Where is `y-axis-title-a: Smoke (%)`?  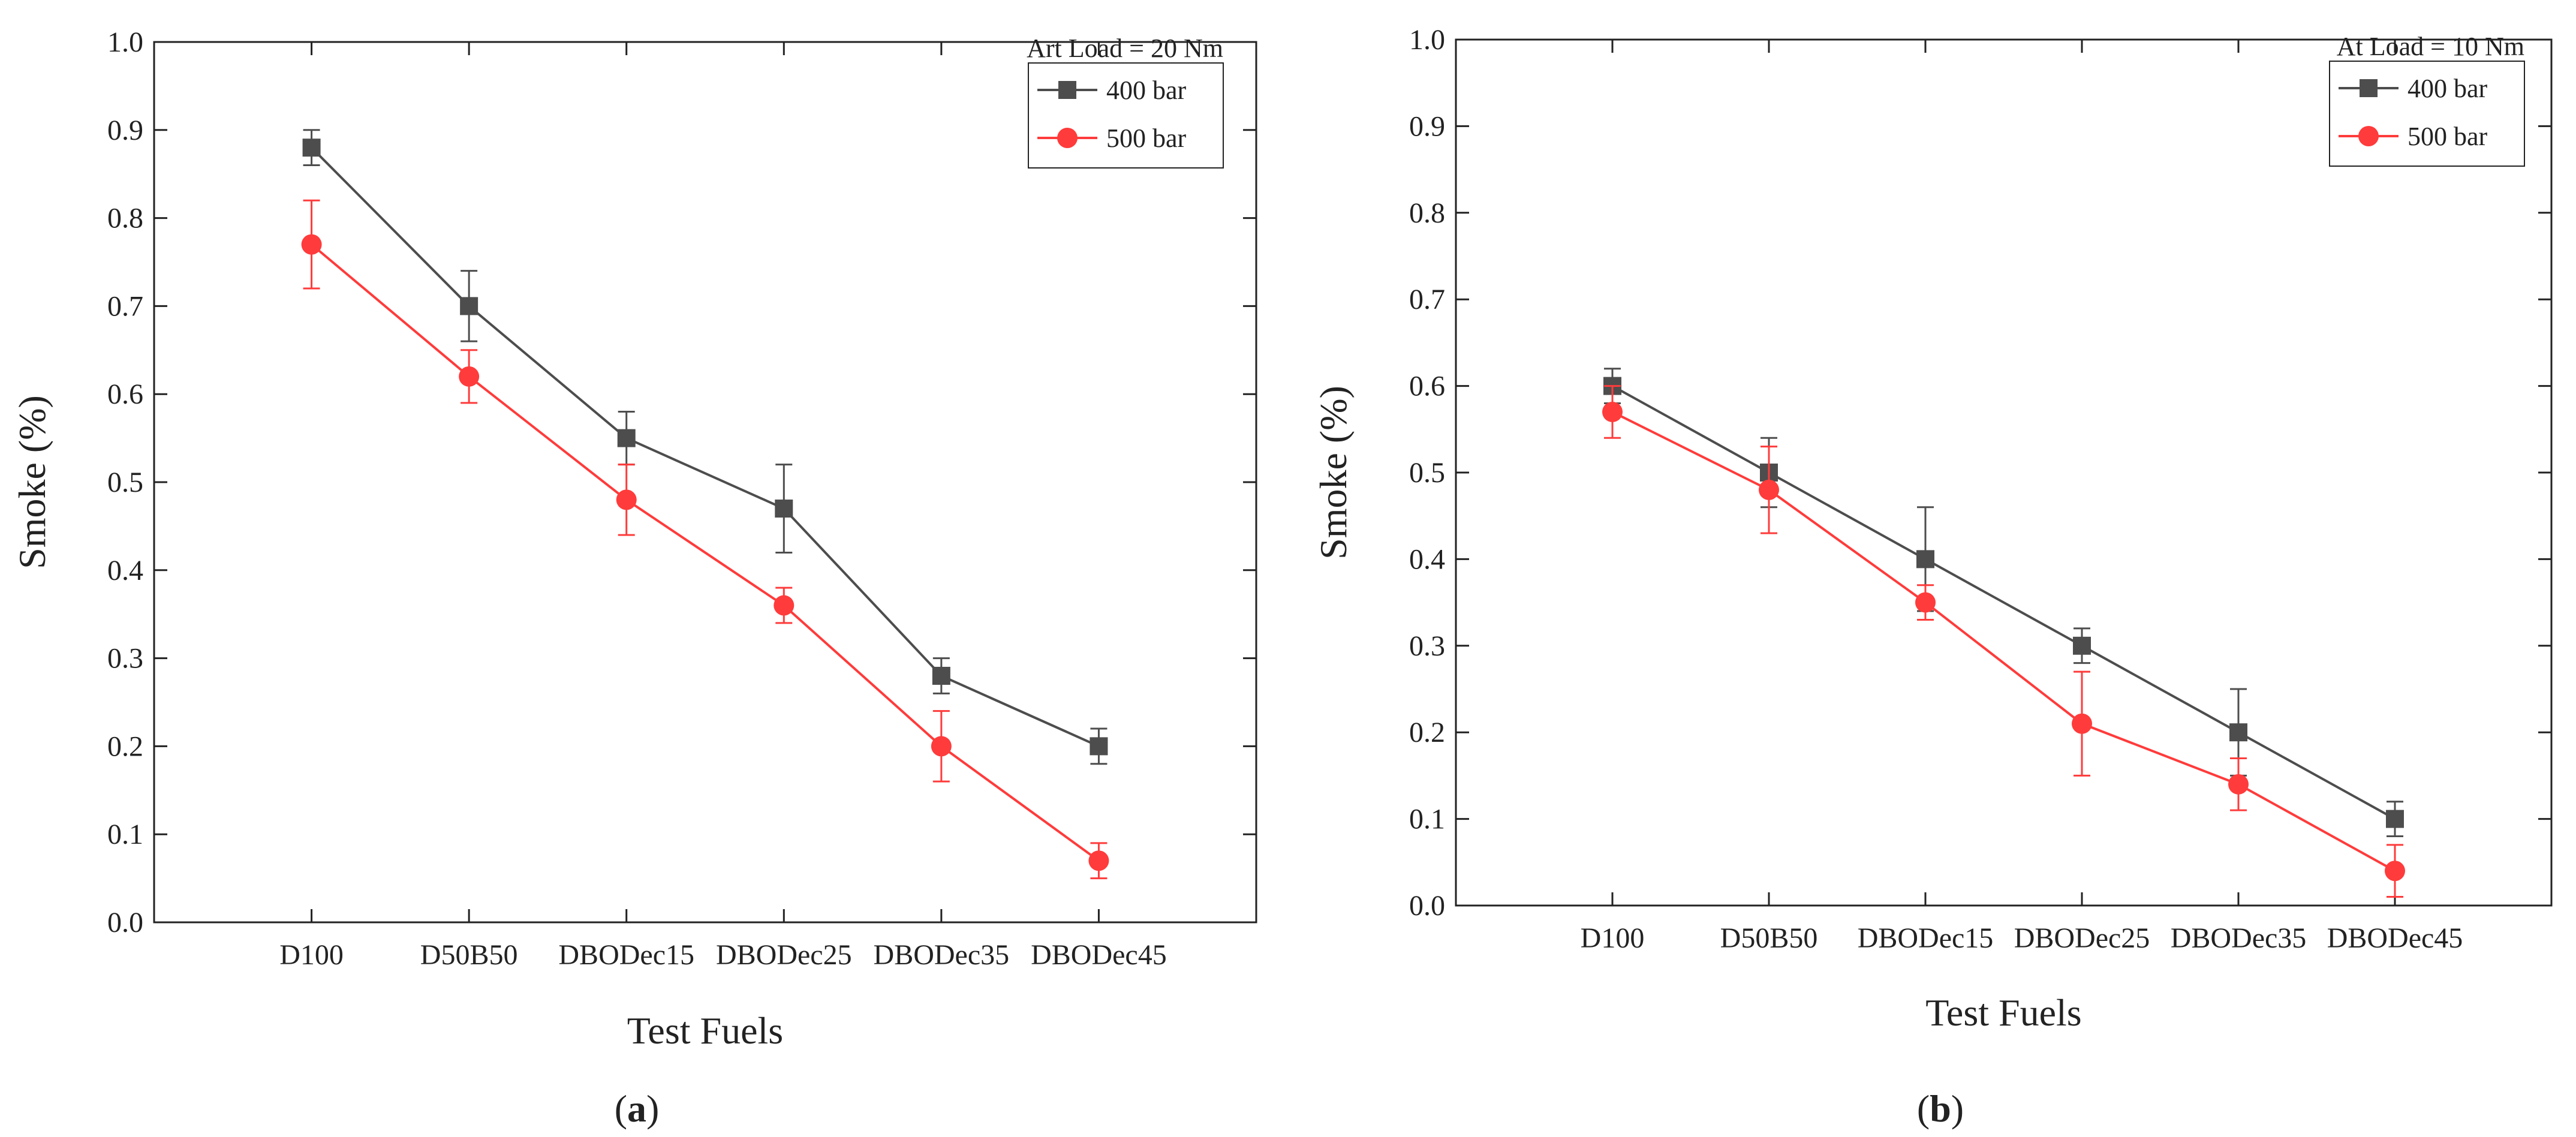 y-axis-title-a: Smoke (%) is located at coordinates (32, 482).